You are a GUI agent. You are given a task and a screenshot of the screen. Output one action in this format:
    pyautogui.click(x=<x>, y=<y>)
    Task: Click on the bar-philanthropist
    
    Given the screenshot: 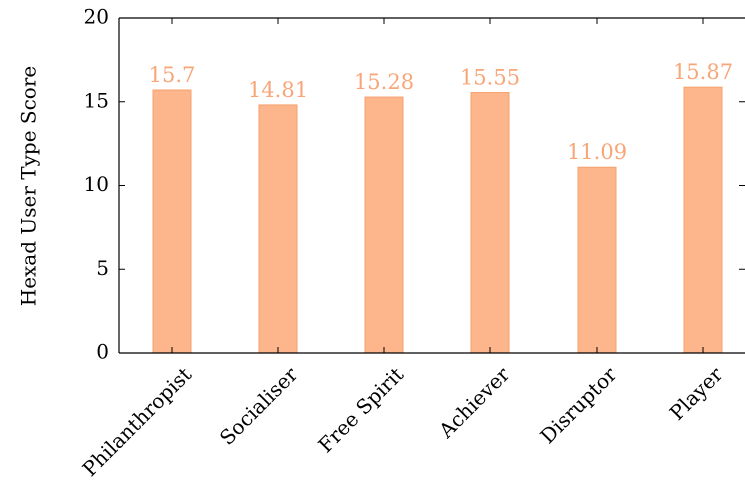 What is the action you would take?
    pyautogui.click(x=172, y=221)
    